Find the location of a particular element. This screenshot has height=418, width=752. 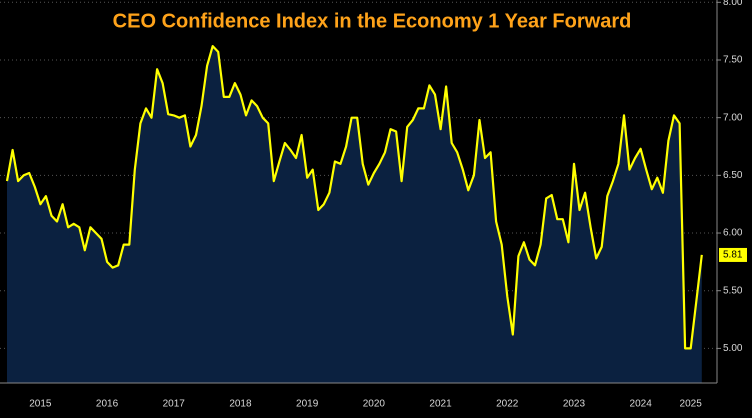

y-tick-label: 8.00 is located at coordinates (733, 4).